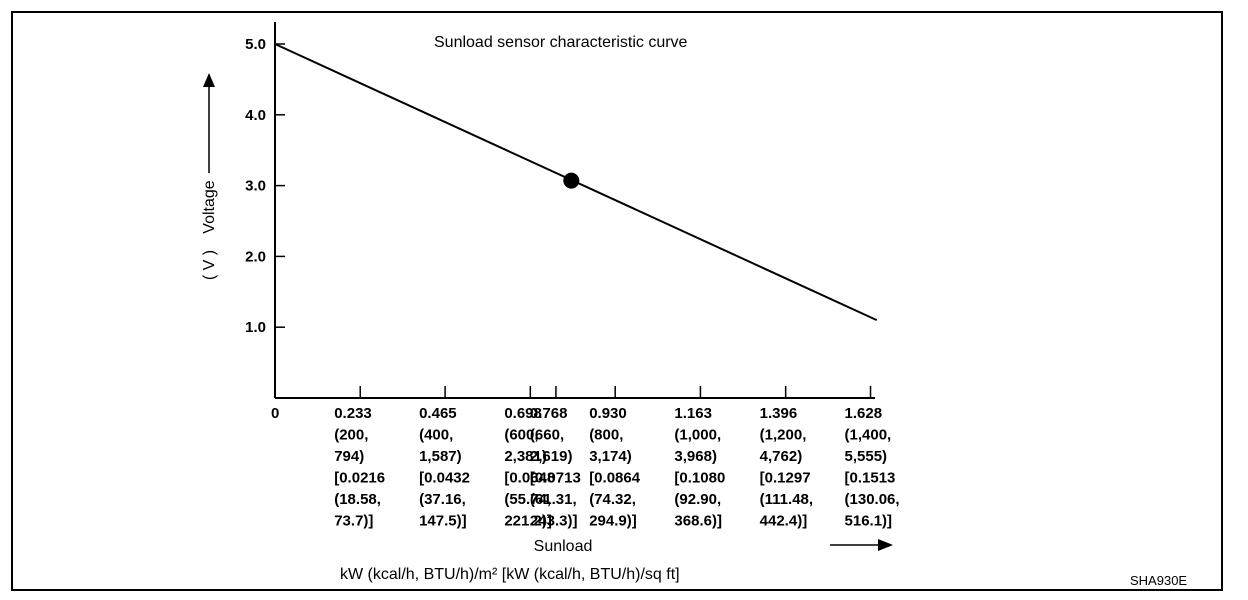 The width and height of the screenshot is (1248, 600). What do you see at coordinates (359, 467) in the screenshot?
I see `x-tick-label-1: 0.233 (200, 794) [0.0216 (18.58, 73.7)]` at bounding box center [359, 467].